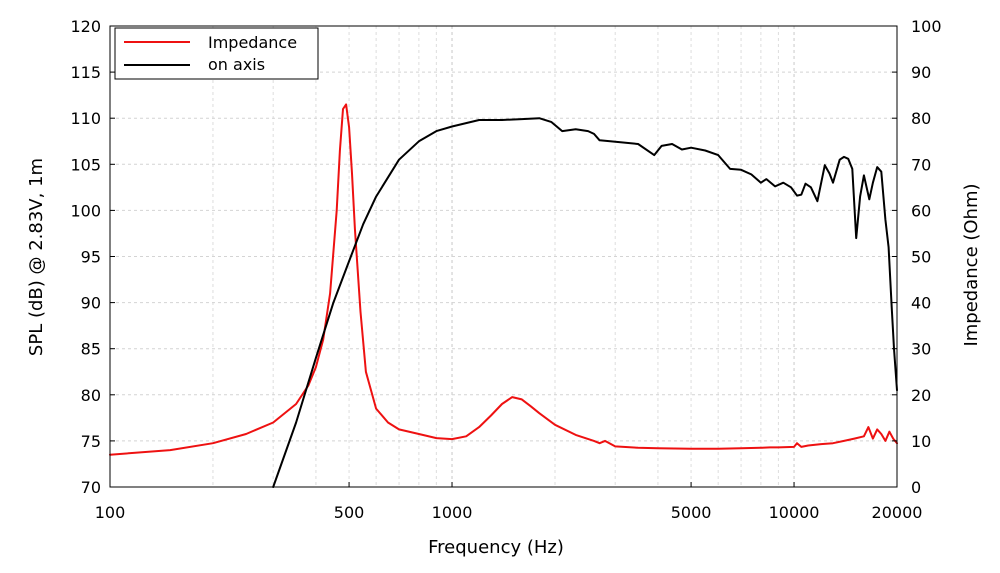 Image resolution: width=1000 pixels, height=573 pixels. What do you see at coordinates (91, 441) in the screenshot?
I see `y-left-tick-label: 75` at bounding box center [91, 441].